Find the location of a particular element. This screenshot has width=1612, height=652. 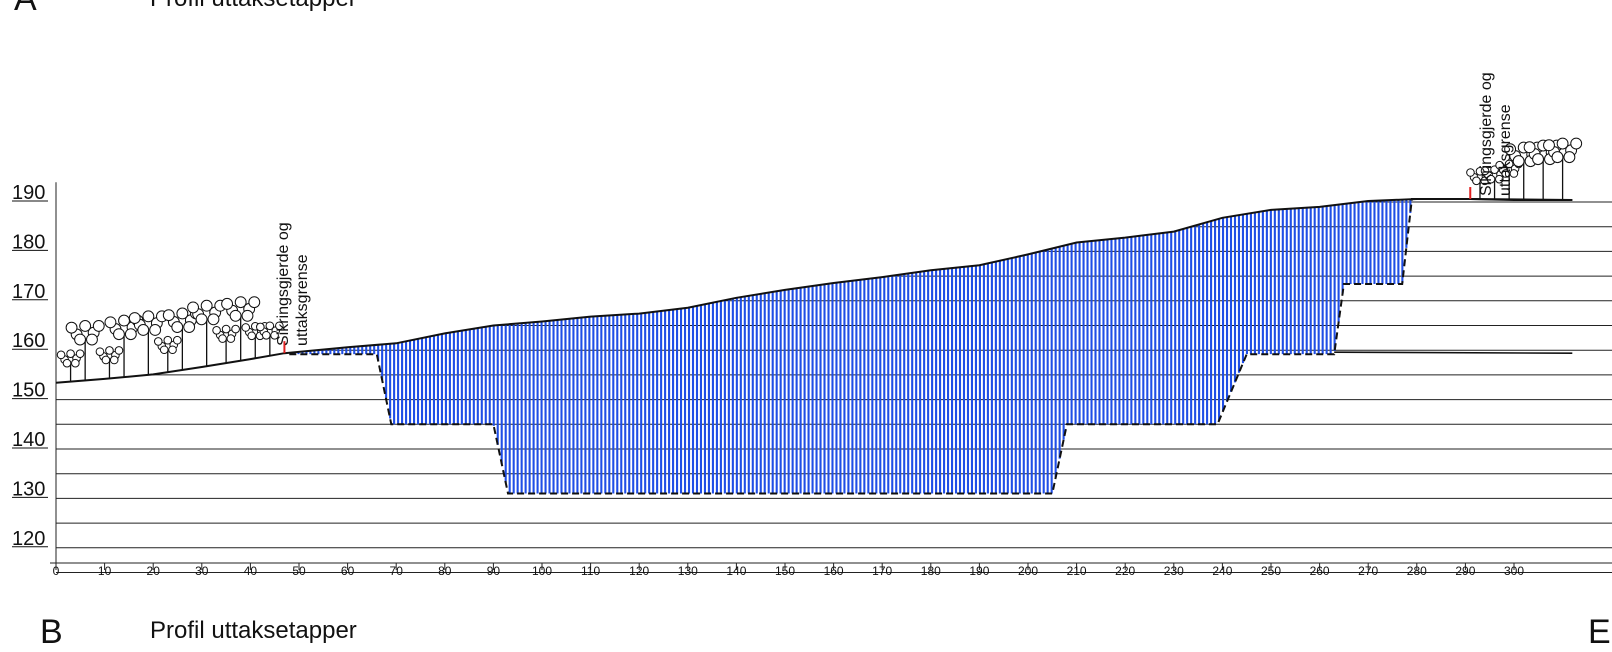

x-tick-label-290: 290 is located at coordinates (1465, 571).